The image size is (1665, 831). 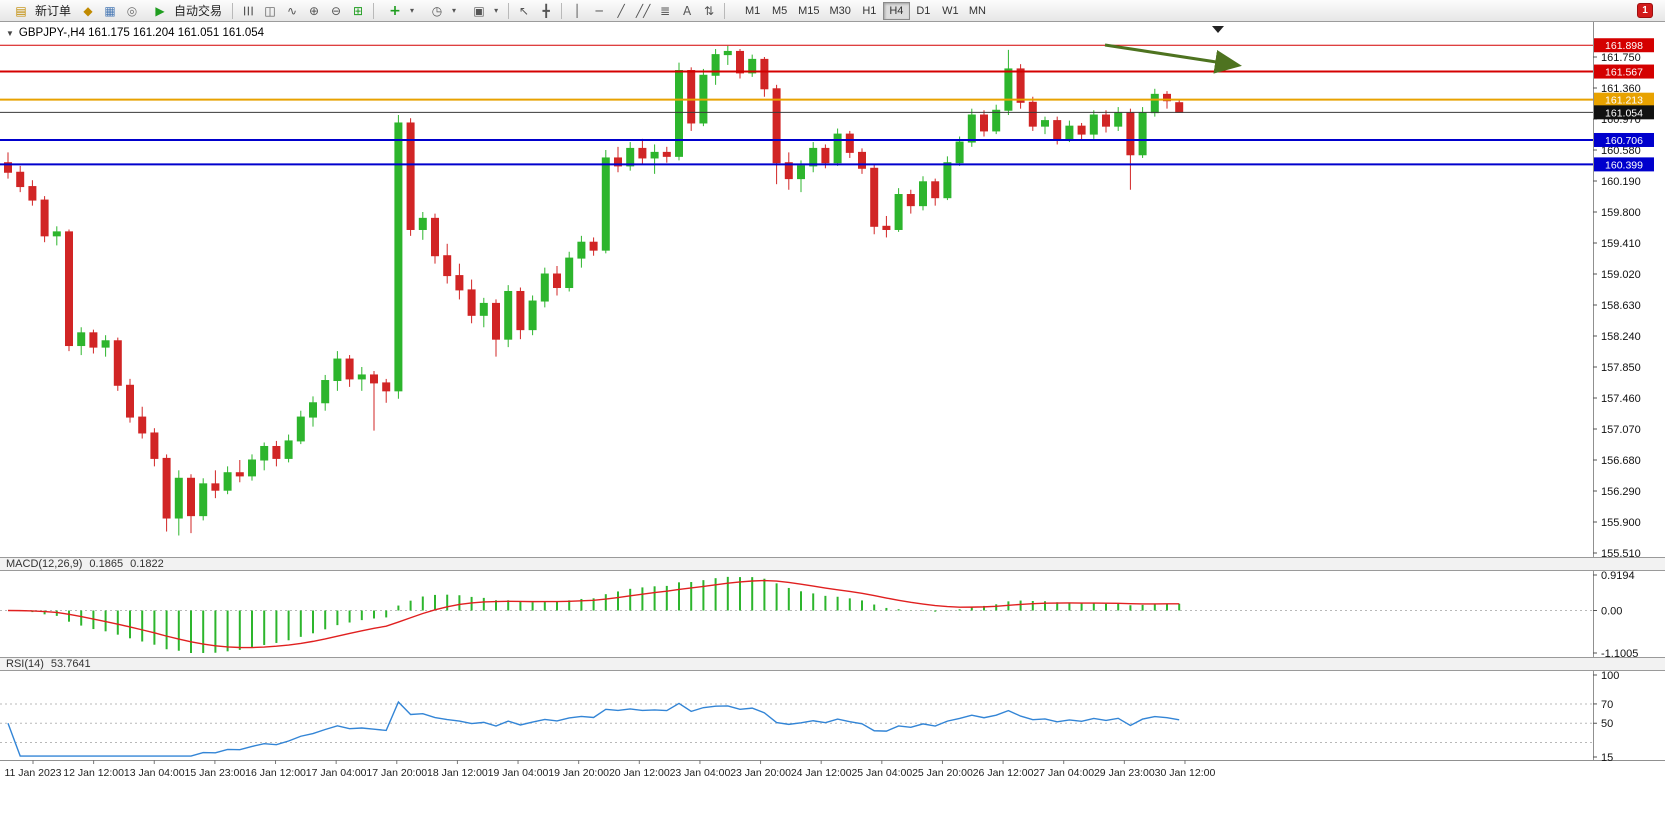 I want to click on macd-value-2: 0.1822, so click(x=147, y=564).